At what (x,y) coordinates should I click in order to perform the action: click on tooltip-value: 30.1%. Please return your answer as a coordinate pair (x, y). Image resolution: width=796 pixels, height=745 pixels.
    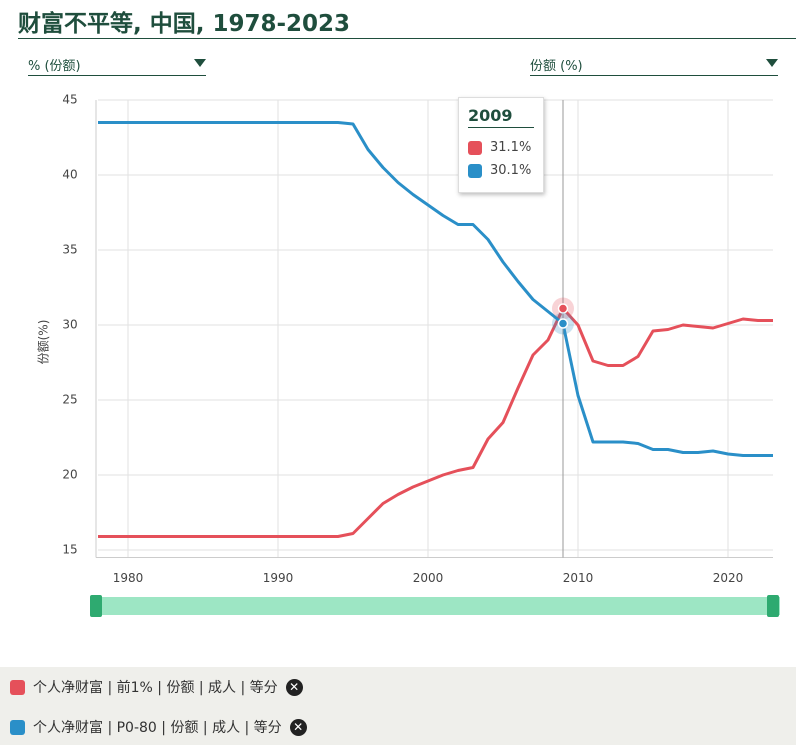
    Looking at the image, I should click on (511, 170).